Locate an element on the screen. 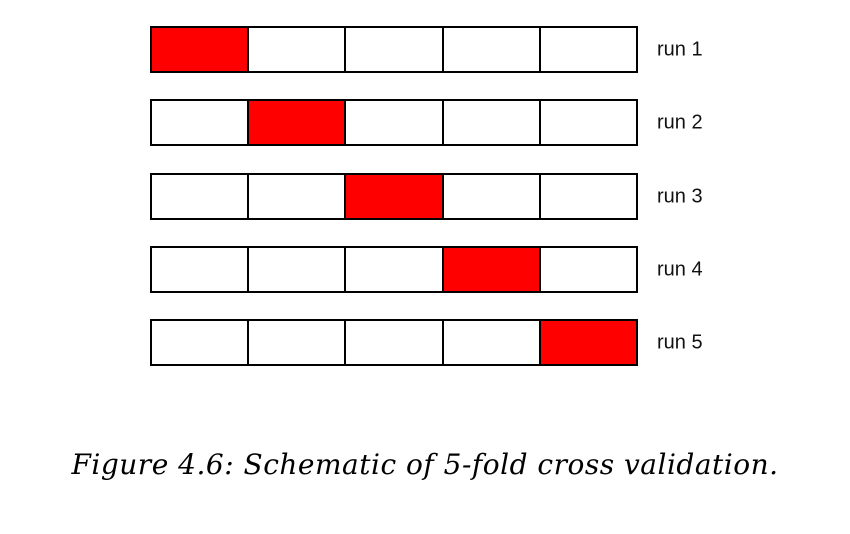  run-label: run 4 is located at coordinates (680, 269).